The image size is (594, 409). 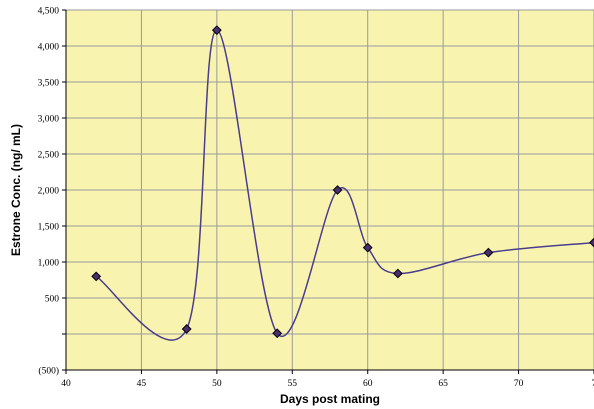 What do you see at coordinates (49, 264) in the screenshot?
I see `y-tick-label: 1,000` at bounding box center [49, 264].